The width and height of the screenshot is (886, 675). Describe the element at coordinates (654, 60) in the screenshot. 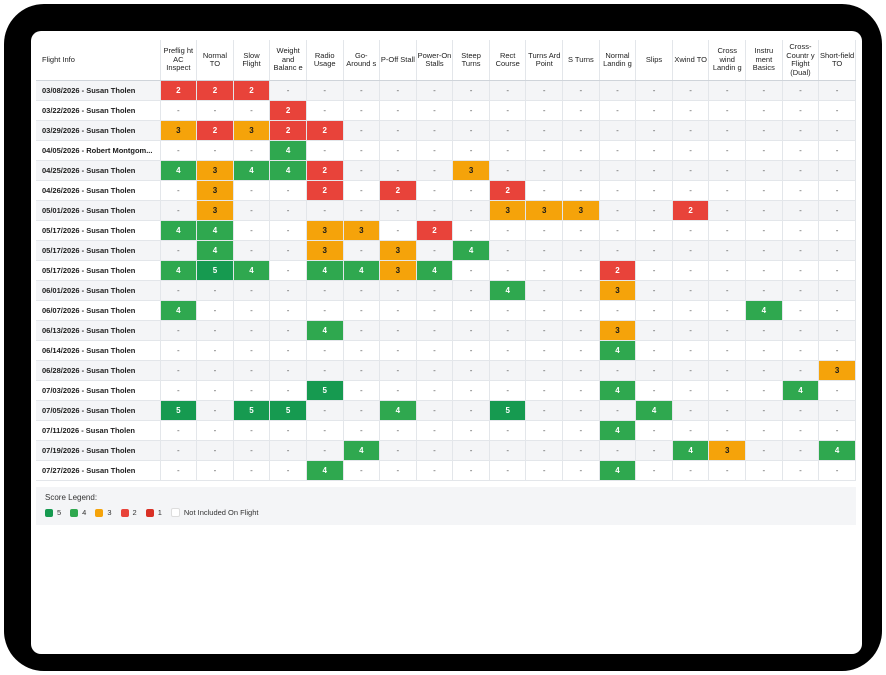

I see `column-header: Slips` at that location.